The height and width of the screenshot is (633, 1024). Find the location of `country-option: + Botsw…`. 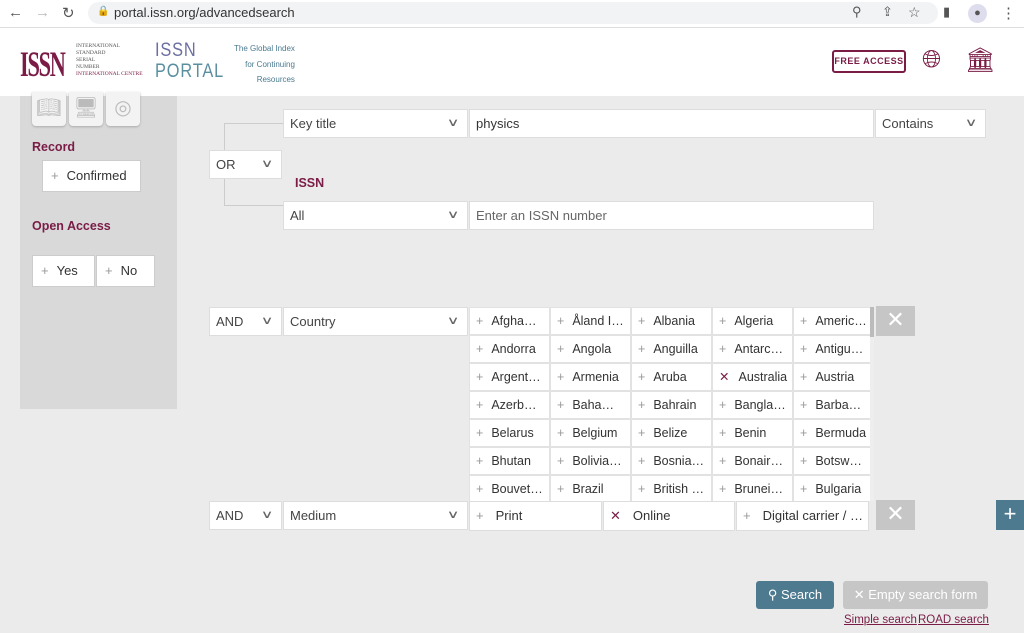

country-option: + Botsw… is located at coordinates (833, 461).